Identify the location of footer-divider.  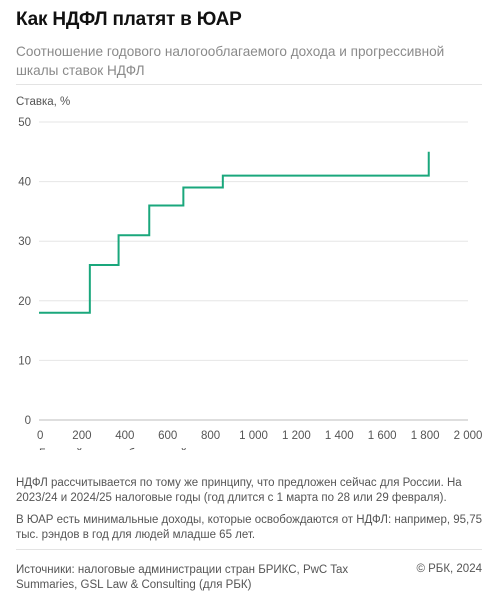
(249, 549).